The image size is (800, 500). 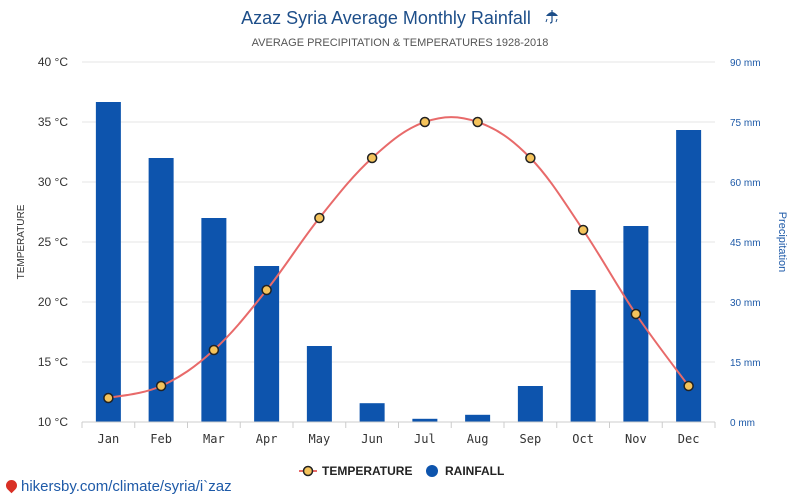 I want to click on legend-temperature: TEMPERATURE, so click(x=355, y=471).